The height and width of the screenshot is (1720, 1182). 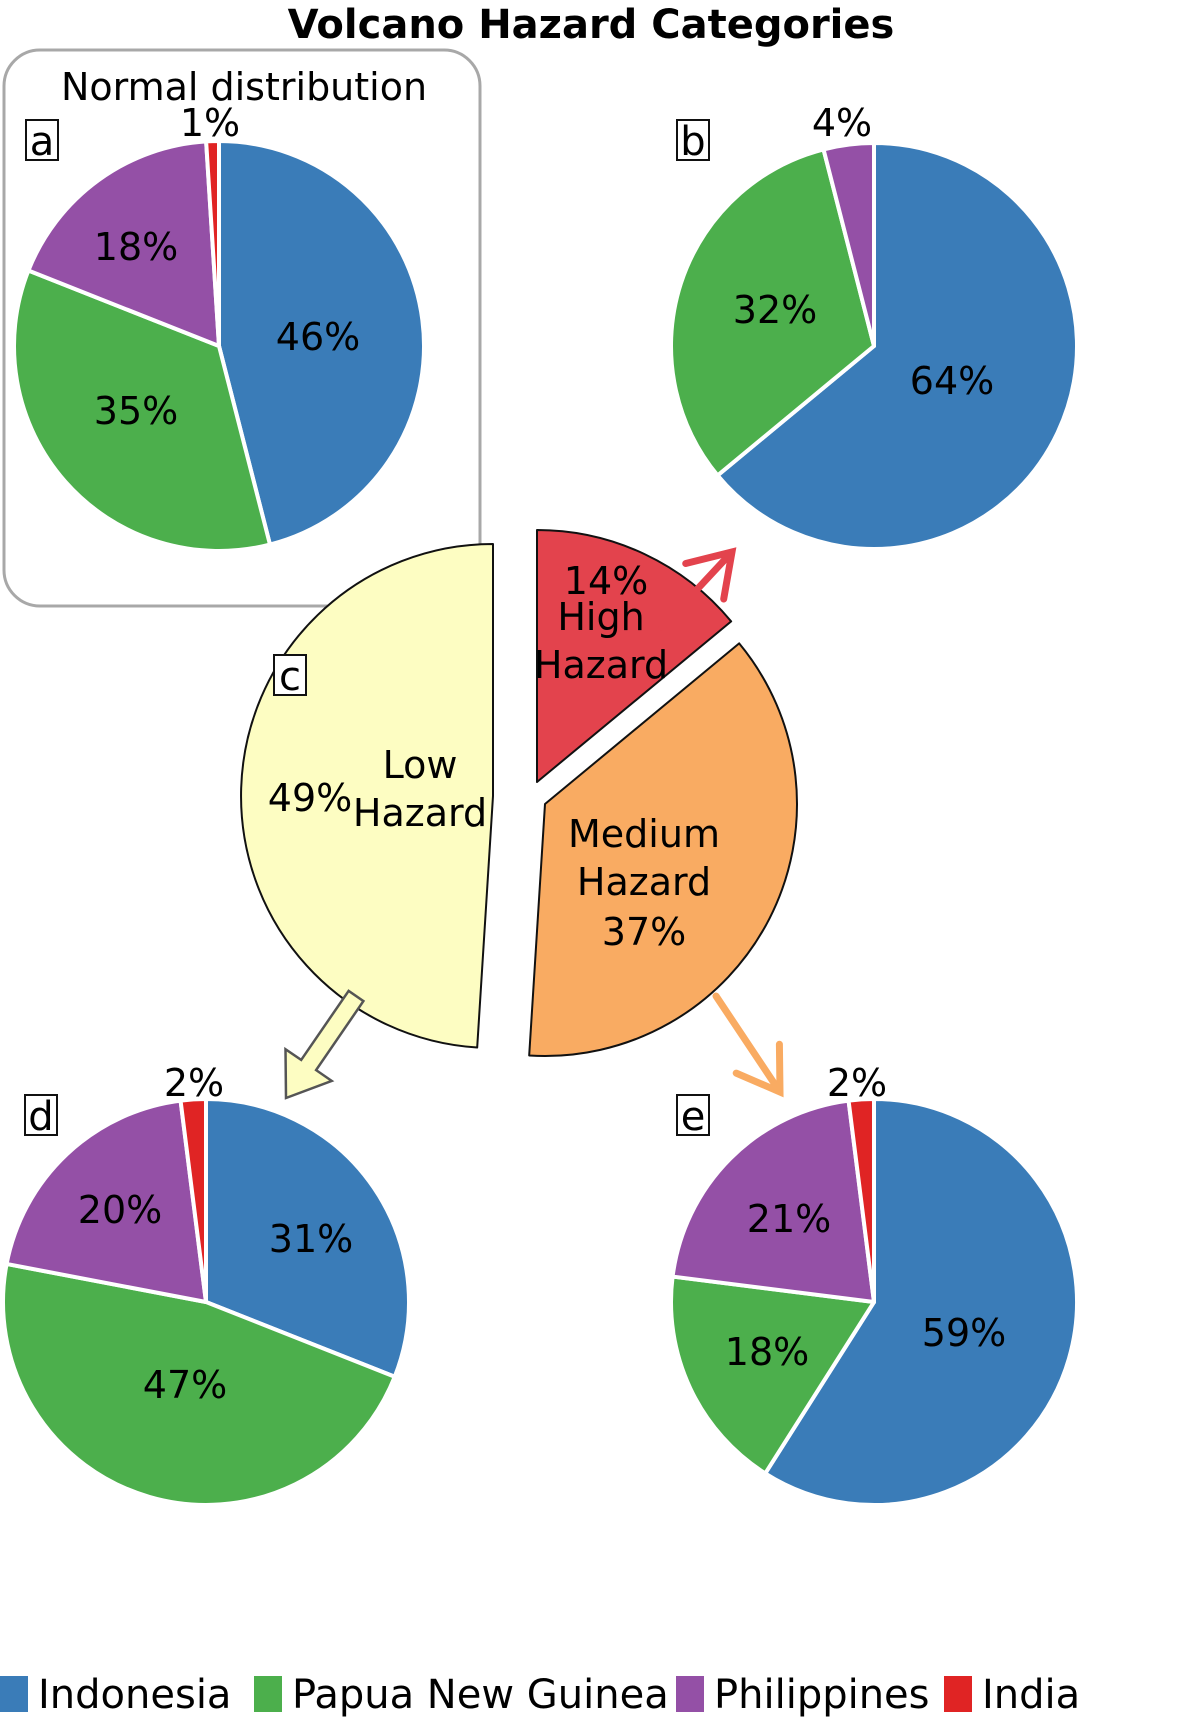 I want to click on pie-b-label-papua-new-guinea: 32%, so click(x=775, y=310).